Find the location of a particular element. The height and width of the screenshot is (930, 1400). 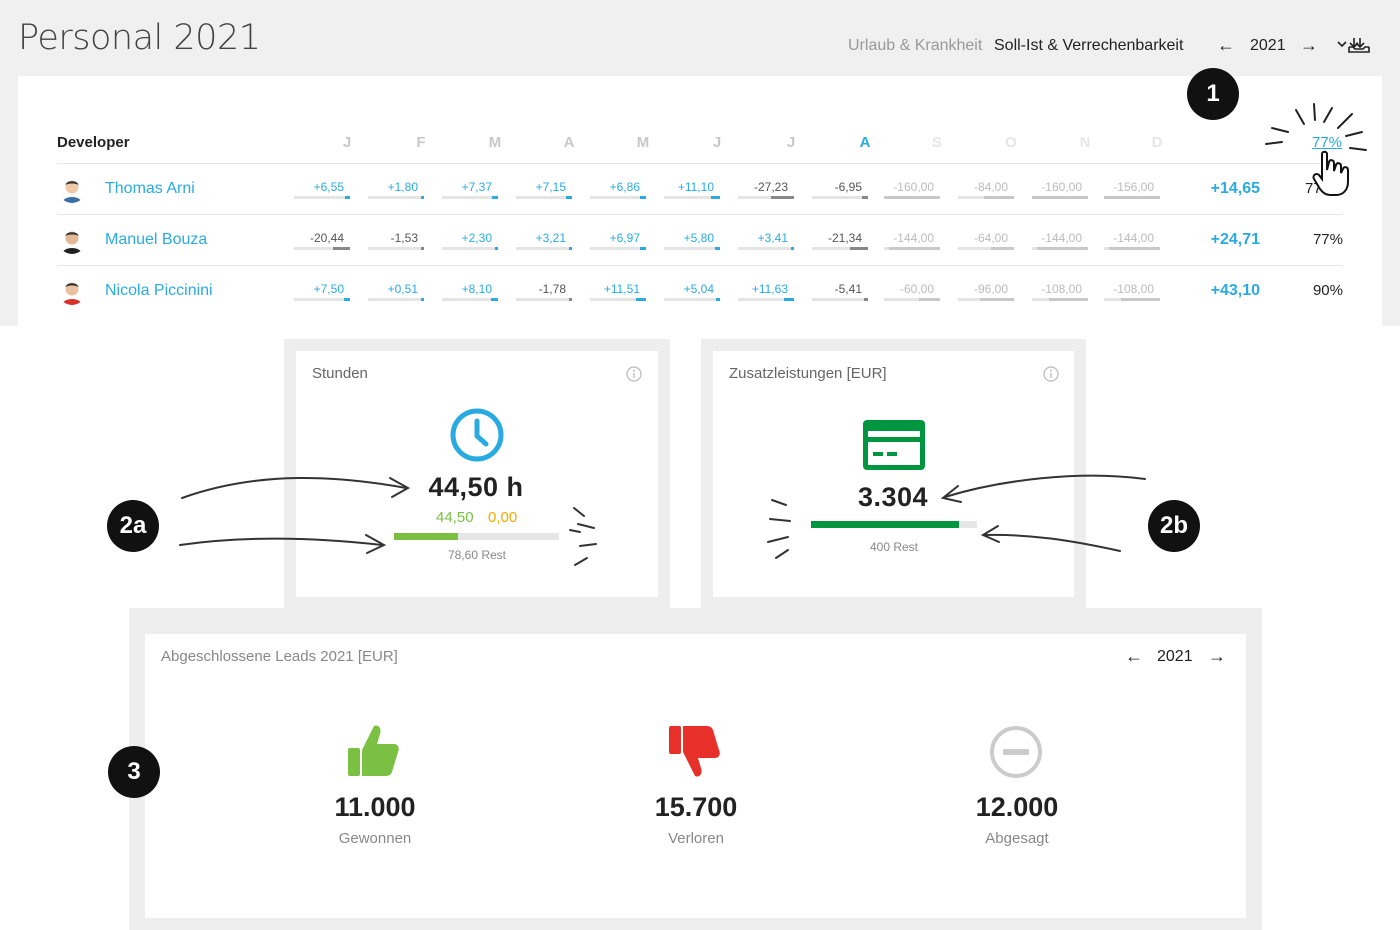

month-value-cell: +6,97 is located at coordinates (624, 238).